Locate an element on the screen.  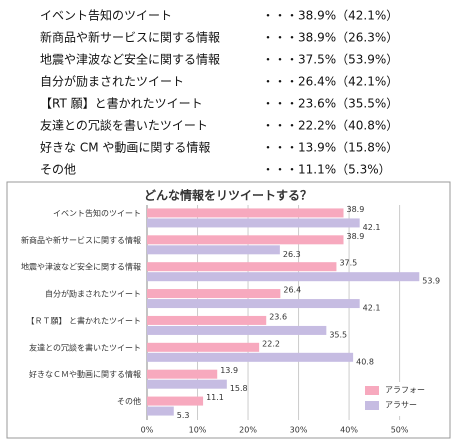
value-label: 40.8 is located at coordinates (365, 361).